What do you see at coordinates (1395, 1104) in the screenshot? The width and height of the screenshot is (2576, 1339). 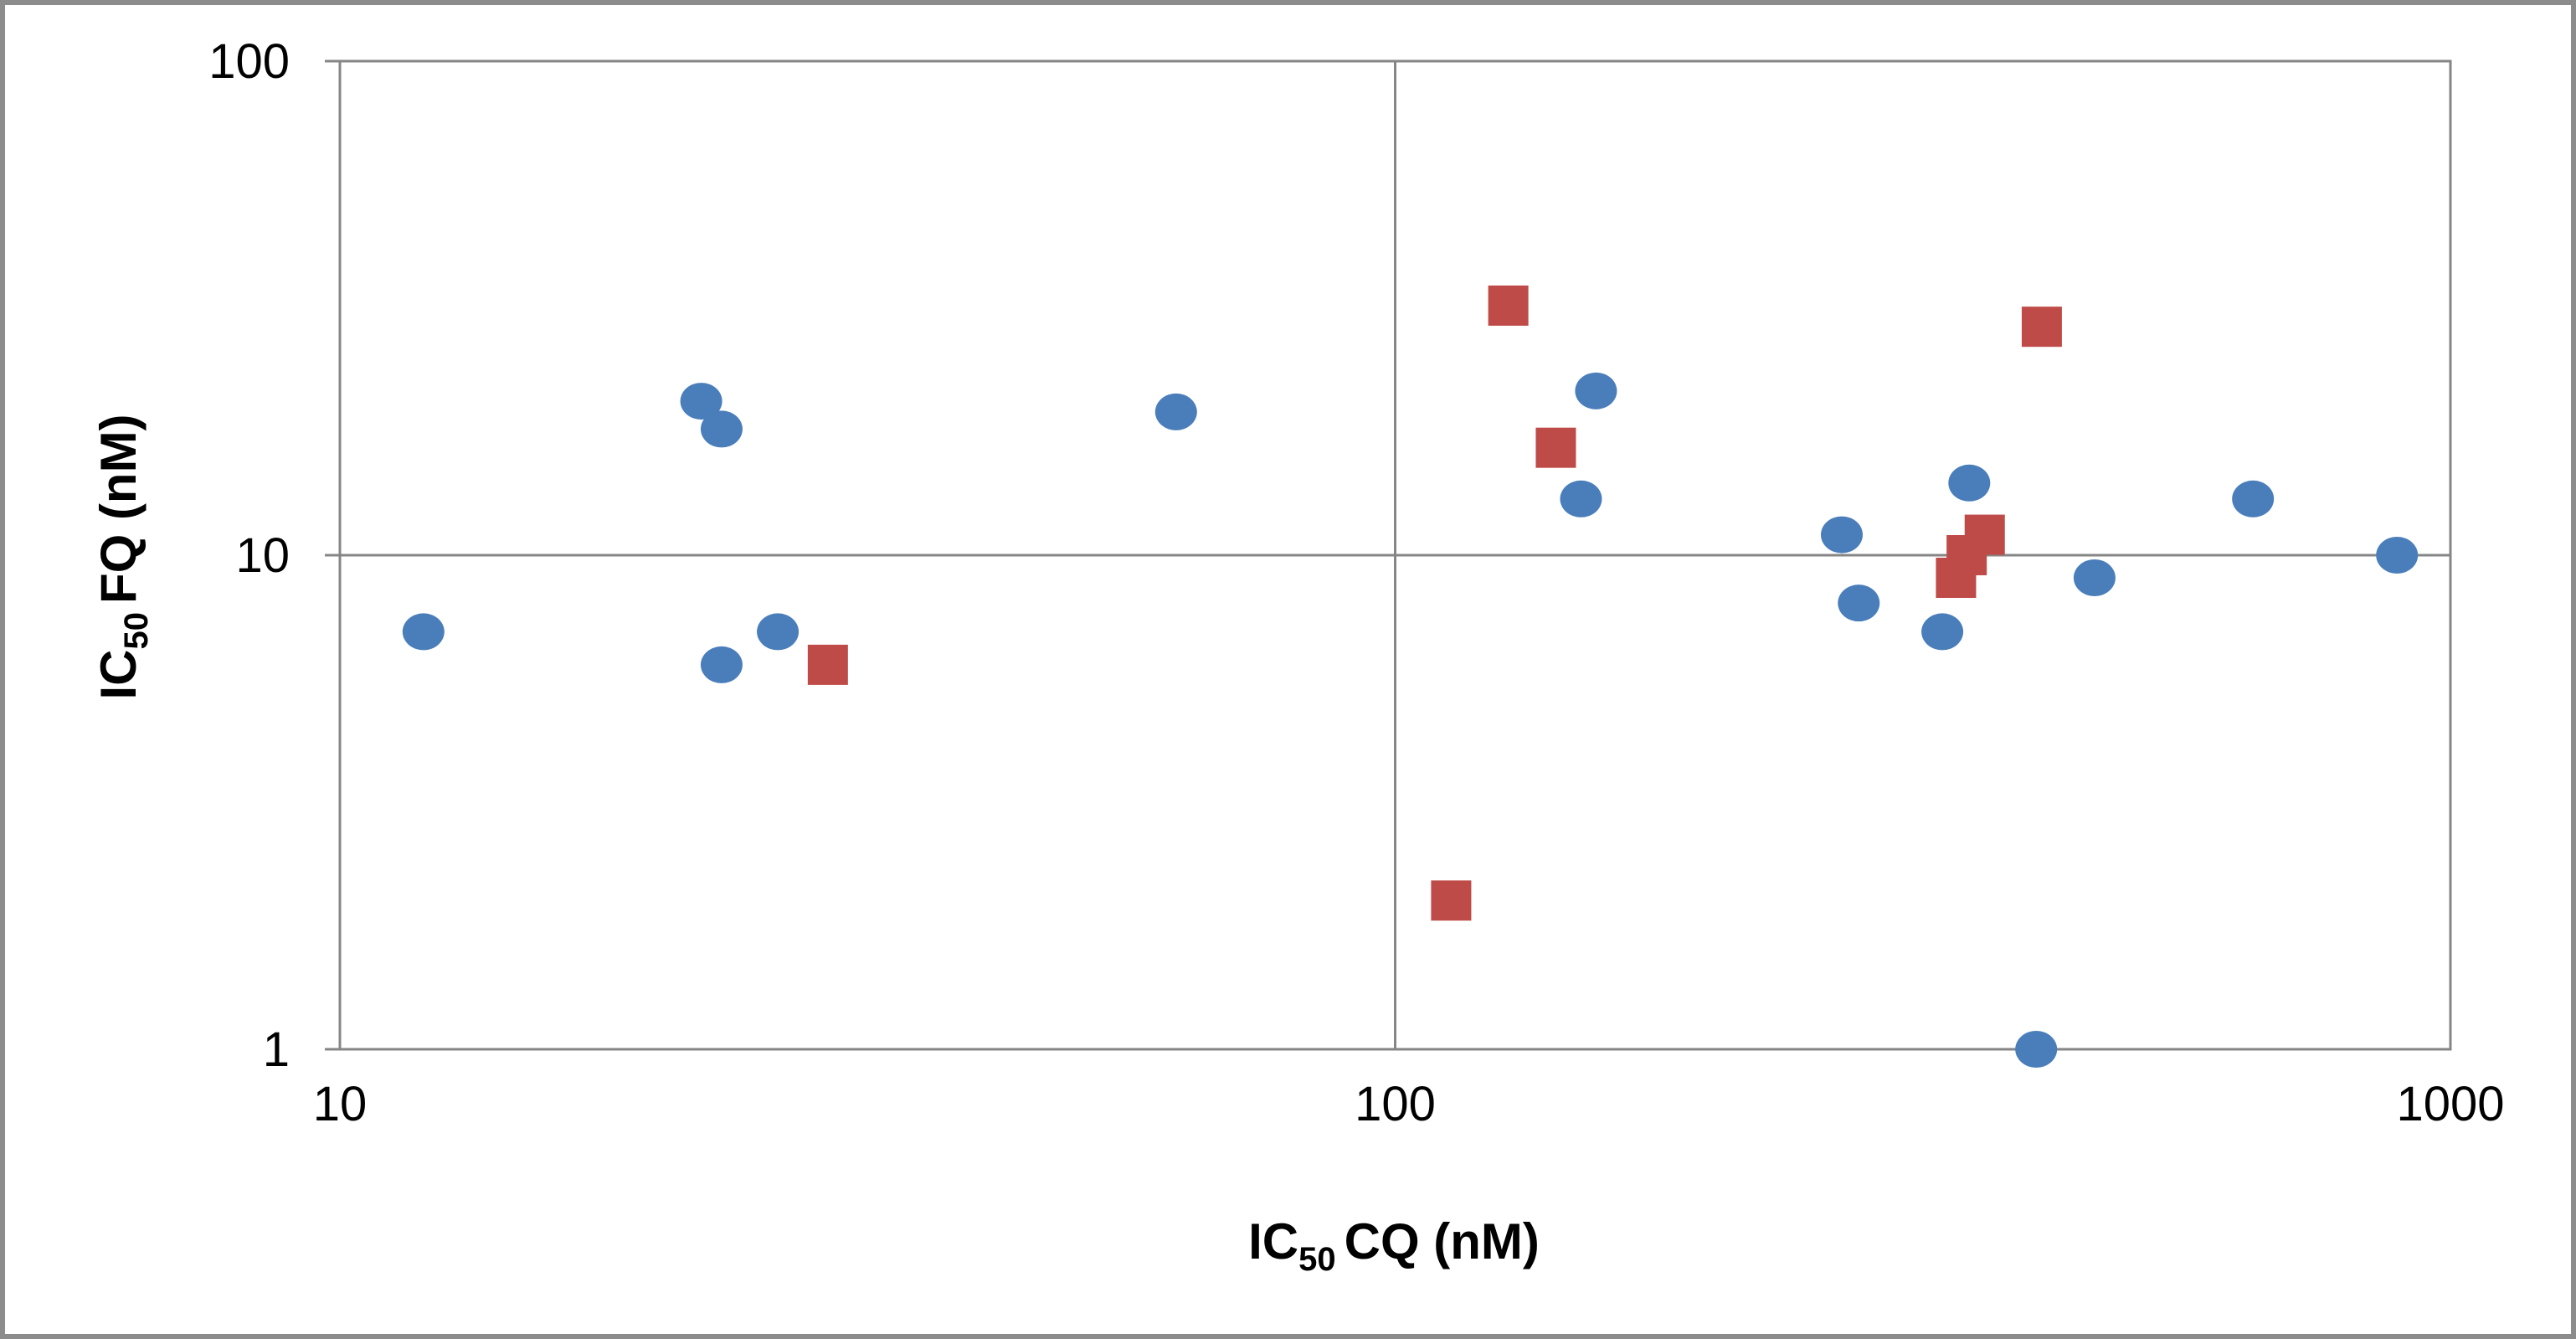 I see `x-tick-label: 100` at bounding box center [1395, 1104].